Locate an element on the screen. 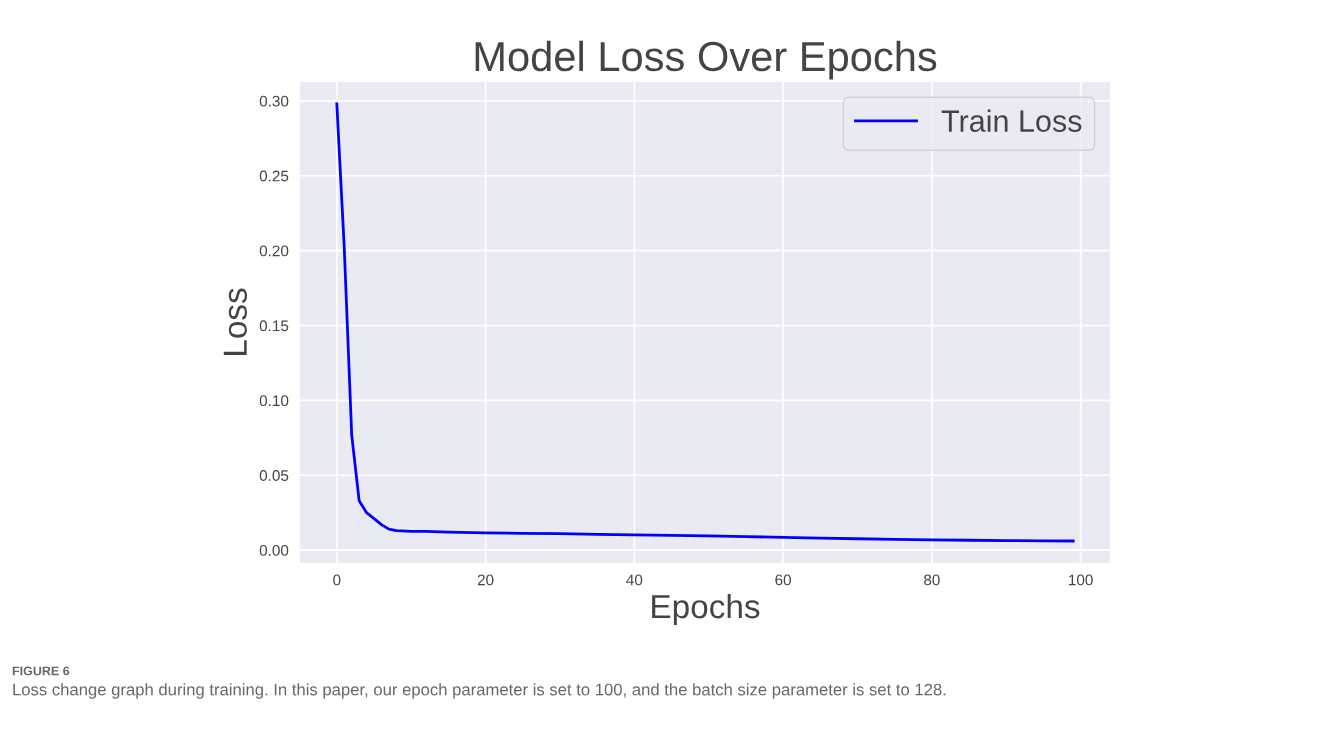 Image resolution: width=1325 pixels, height=731 pixels. x-tick-label: 20 is located at coordinates (485, 580).